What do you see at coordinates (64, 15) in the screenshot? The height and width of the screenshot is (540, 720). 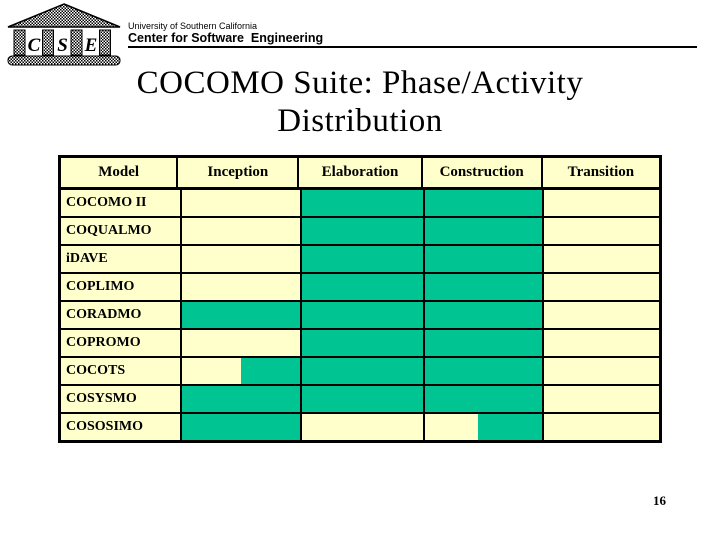 I see `temple-roof-icon` at bounding box center [64, 15].